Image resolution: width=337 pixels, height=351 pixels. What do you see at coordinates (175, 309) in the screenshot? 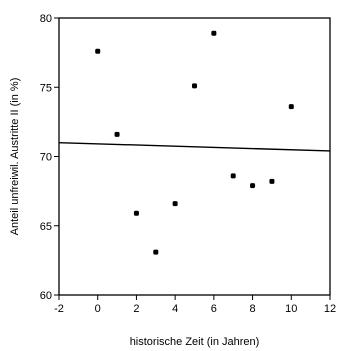
I see `x-tick-label: 4` at bounding box center [175, 309].